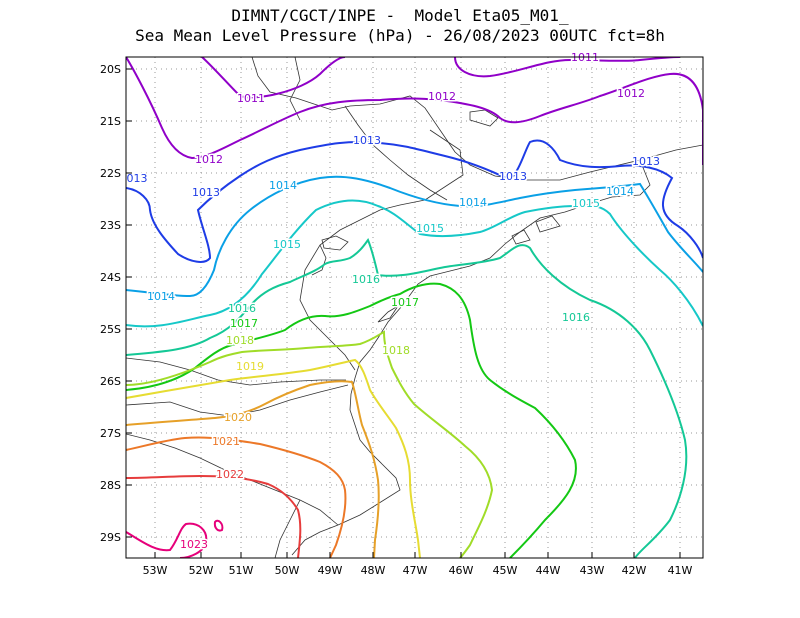  Describe the element at coordinates (400, 15) in the screenshot. I see `map-title-line1: DIMNT/CGCT/INPE - Model Eta05_M01_` at that location.